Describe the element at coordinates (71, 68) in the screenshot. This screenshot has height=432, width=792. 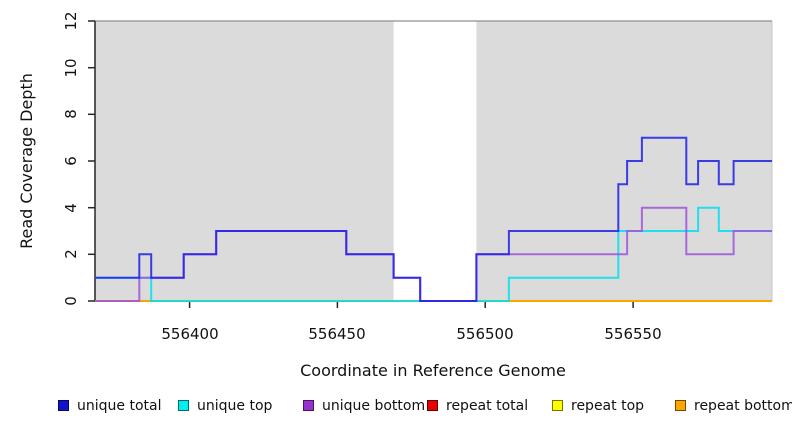
I see `y-tick-label: 10` at that location.